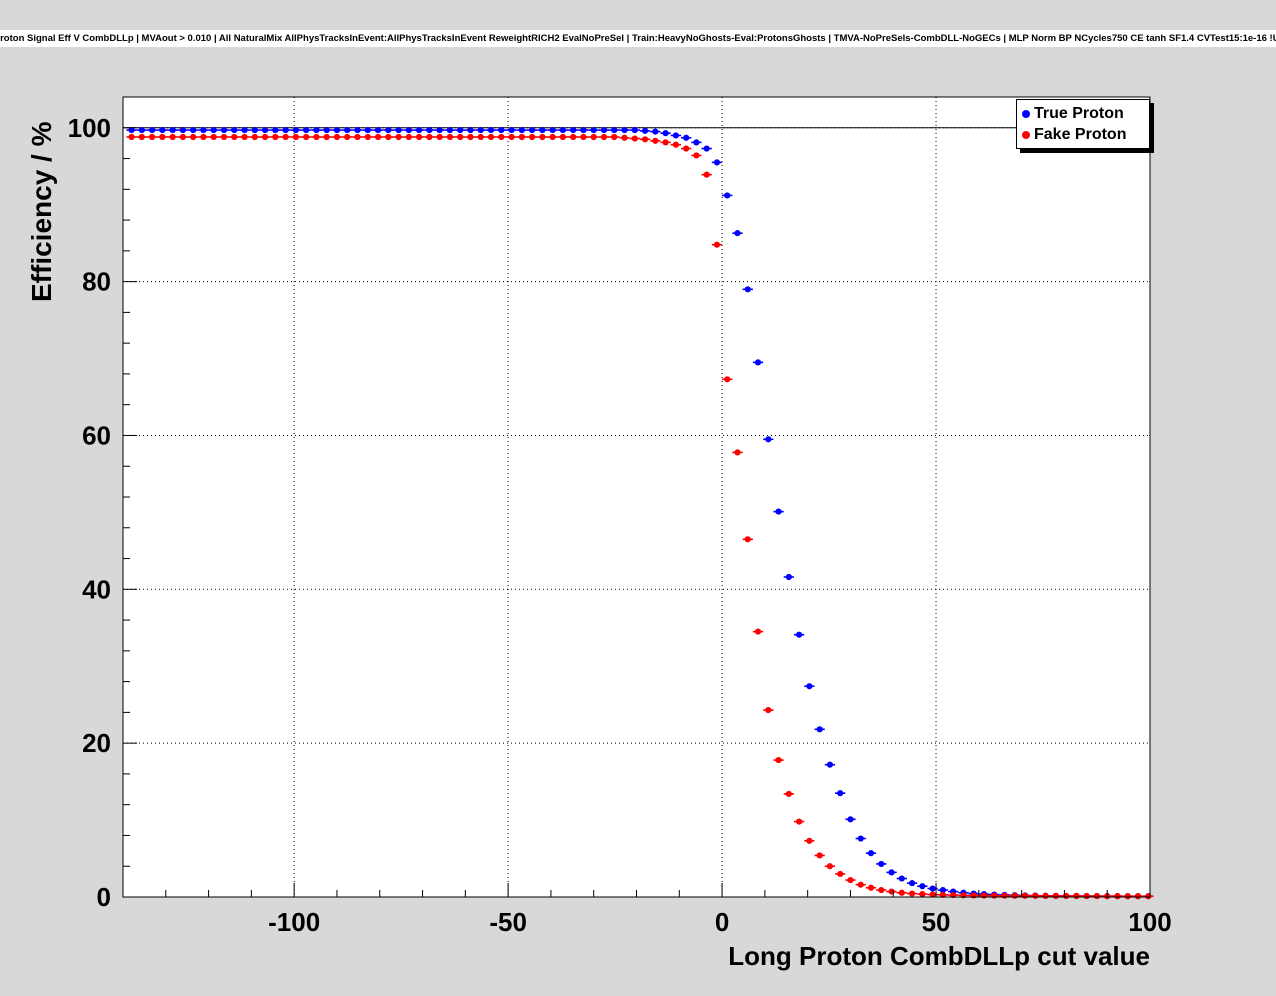 The image size is (1276, 996). I want to click on x-tick-label: -100, so click(294, 922).